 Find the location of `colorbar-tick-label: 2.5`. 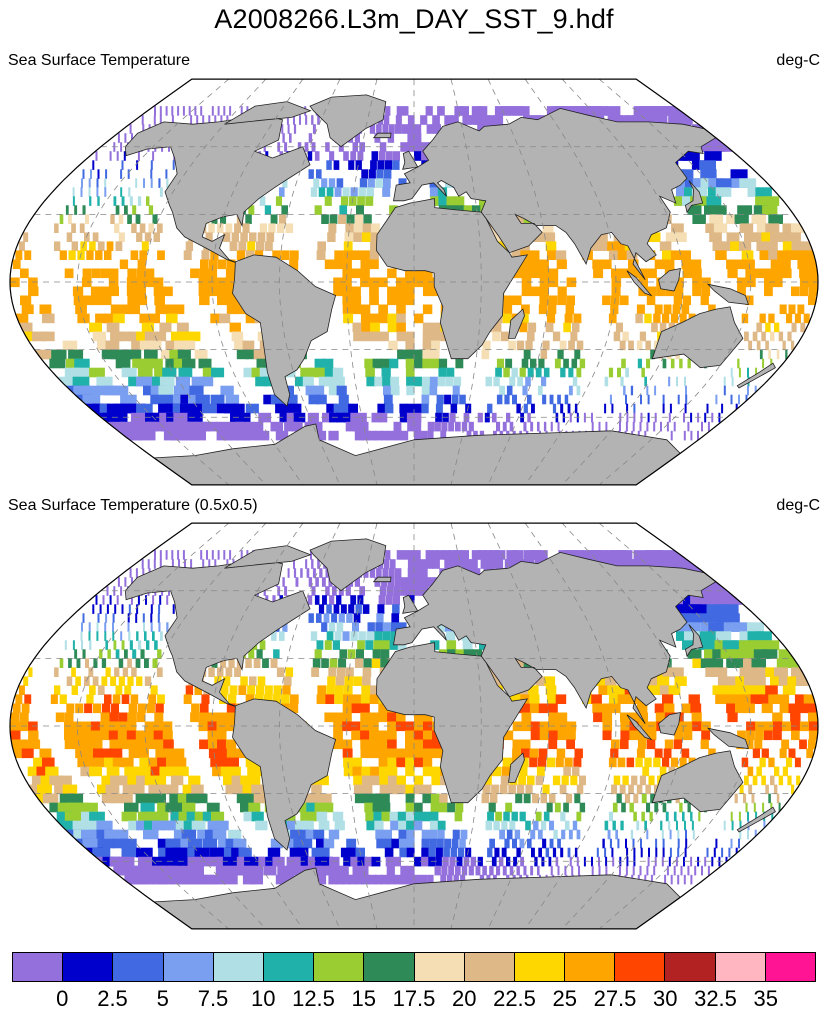

colorbar-tick-label: 2.5 is located at coordinates (112, 998).